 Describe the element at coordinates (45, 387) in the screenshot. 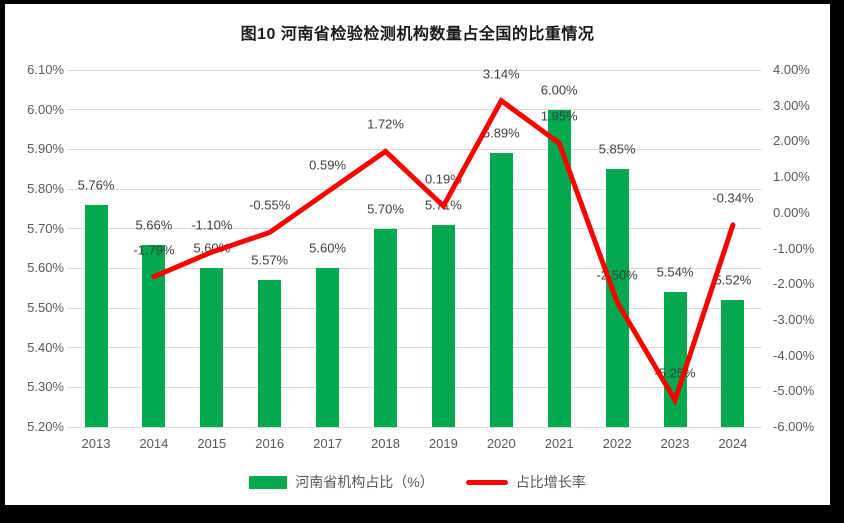

I see `y-axis-tick-left: 5.30%` at that location.